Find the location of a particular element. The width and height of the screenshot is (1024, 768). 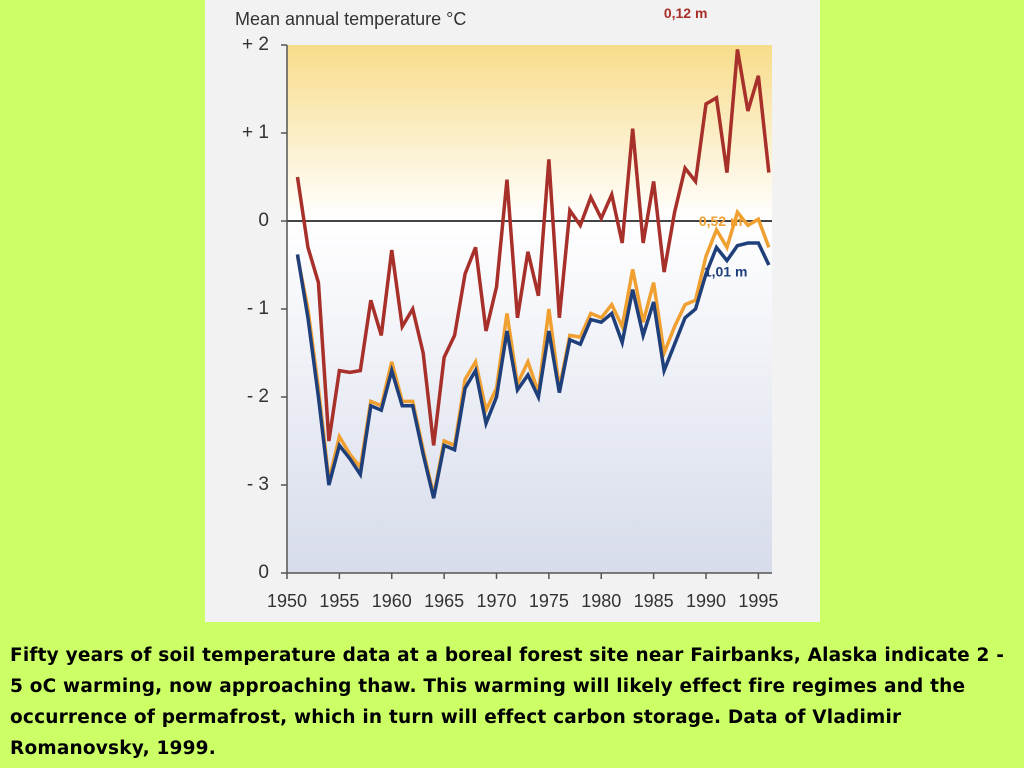

series-label: 0,52 m is located at coordinates (721, 221).